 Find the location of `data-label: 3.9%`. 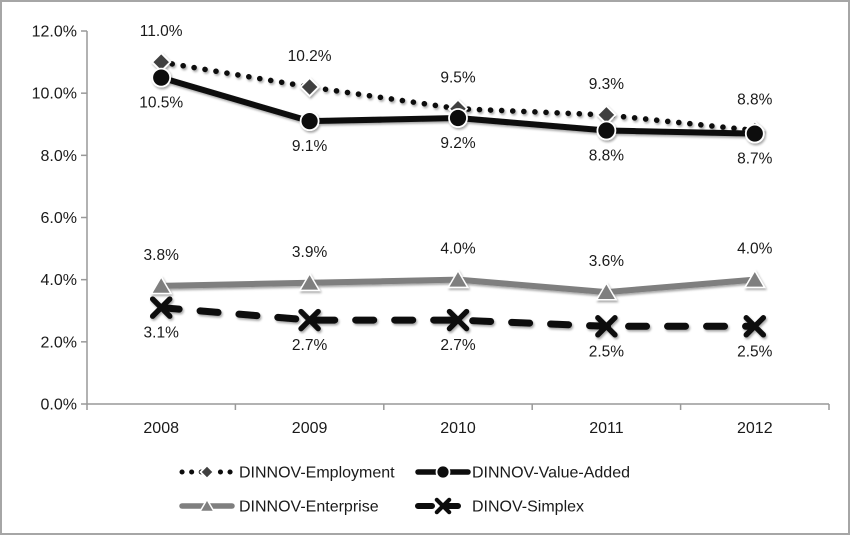

data-label: 3.9% is located at coordinates (310, 252).